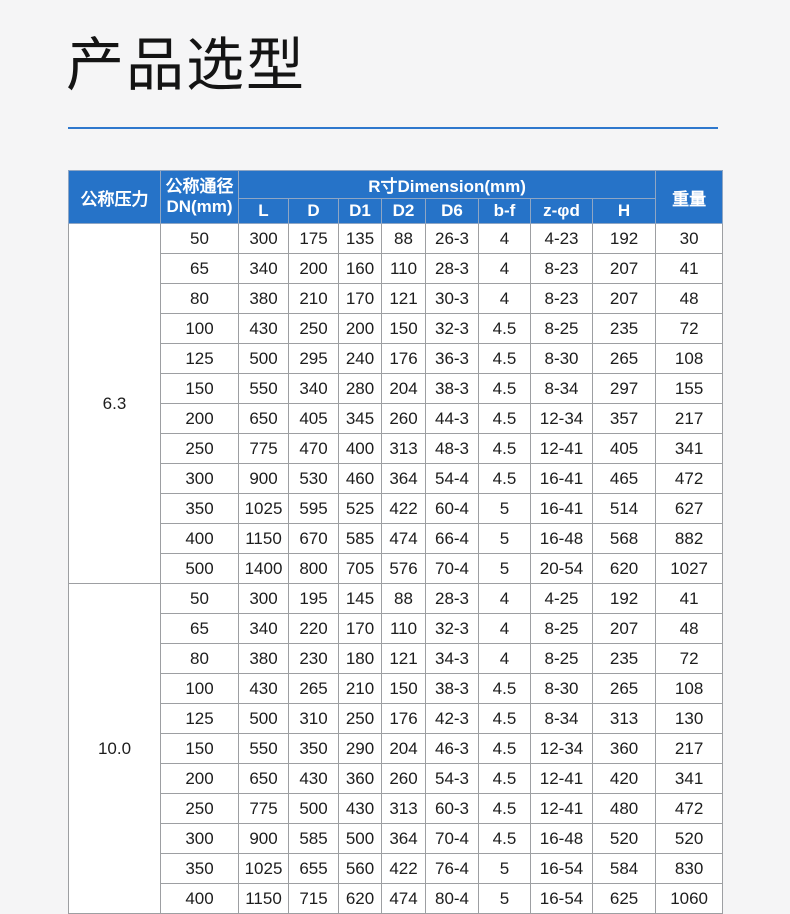 This screenshot has width=790, height=914. What do you see at coordinates (199, 838) in the screenshot?
I see `dn-cell: 300` at bounding box center [199, 838].